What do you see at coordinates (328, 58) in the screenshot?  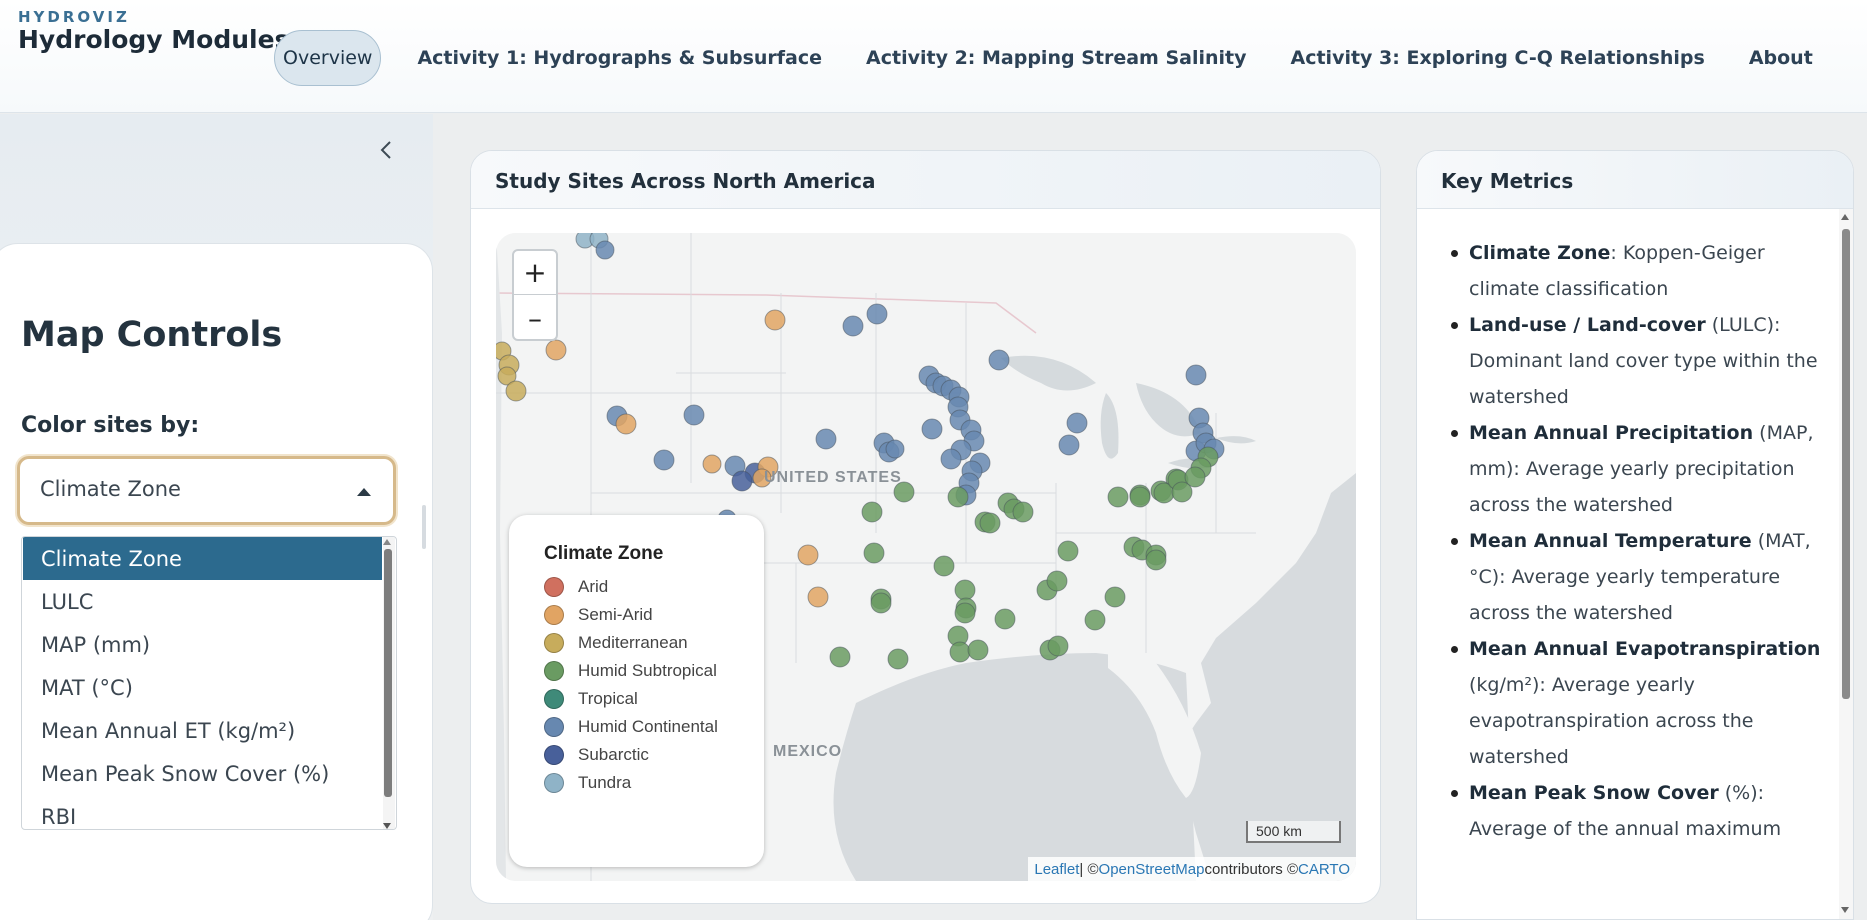 I see `nav-overview: Overview` at bounding box center [328, 58].